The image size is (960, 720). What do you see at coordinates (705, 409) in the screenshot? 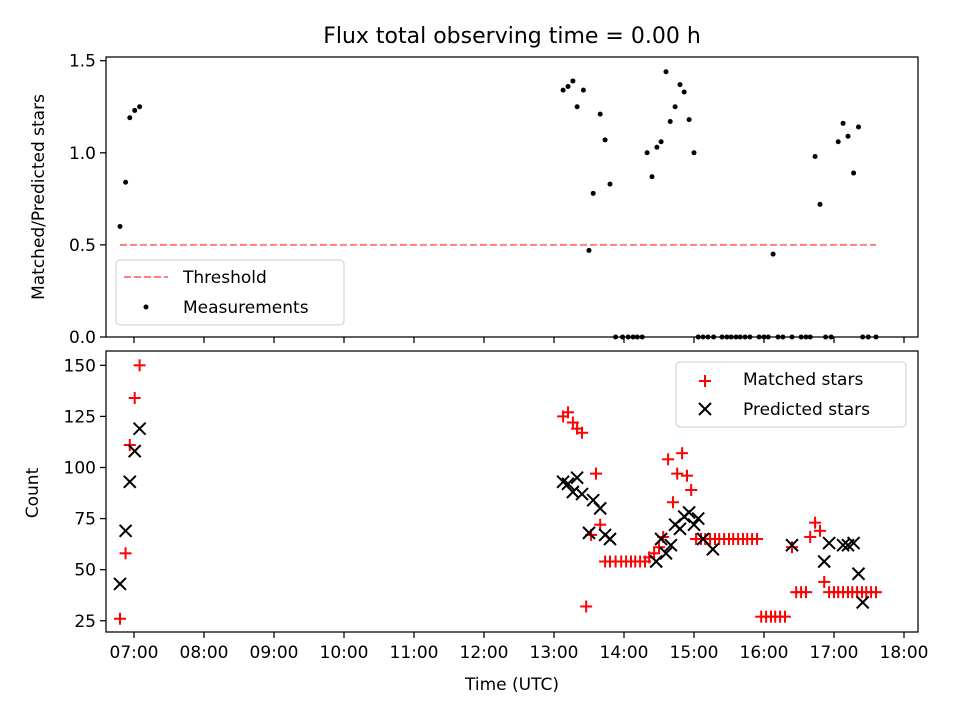
I see `predicted-stars-legend-swatch` at bounding box center [705, 409].